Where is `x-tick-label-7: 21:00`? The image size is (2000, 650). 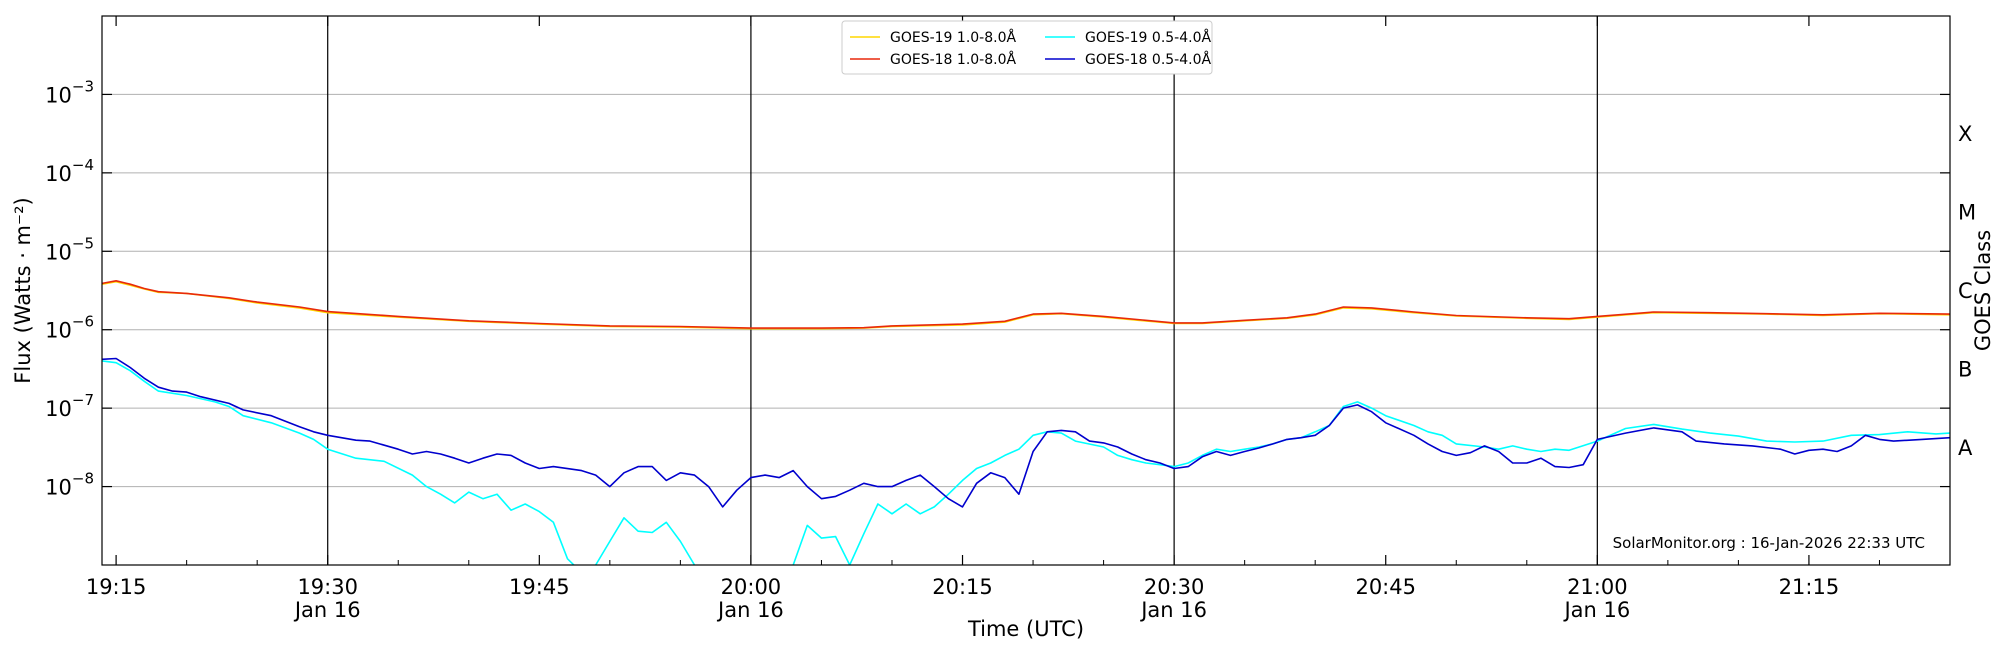
x-tick-label-7: 21:00 is located at coordinates (1597, 587).